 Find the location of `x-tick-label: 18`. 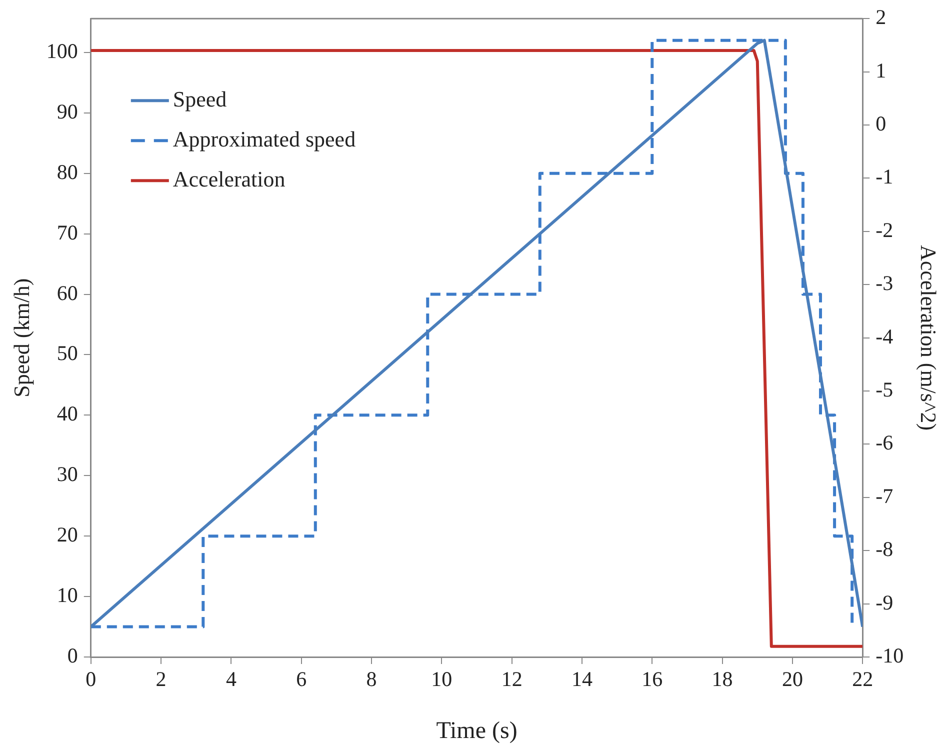

x-tick-label: 18 is located at coordinates (722, 679).